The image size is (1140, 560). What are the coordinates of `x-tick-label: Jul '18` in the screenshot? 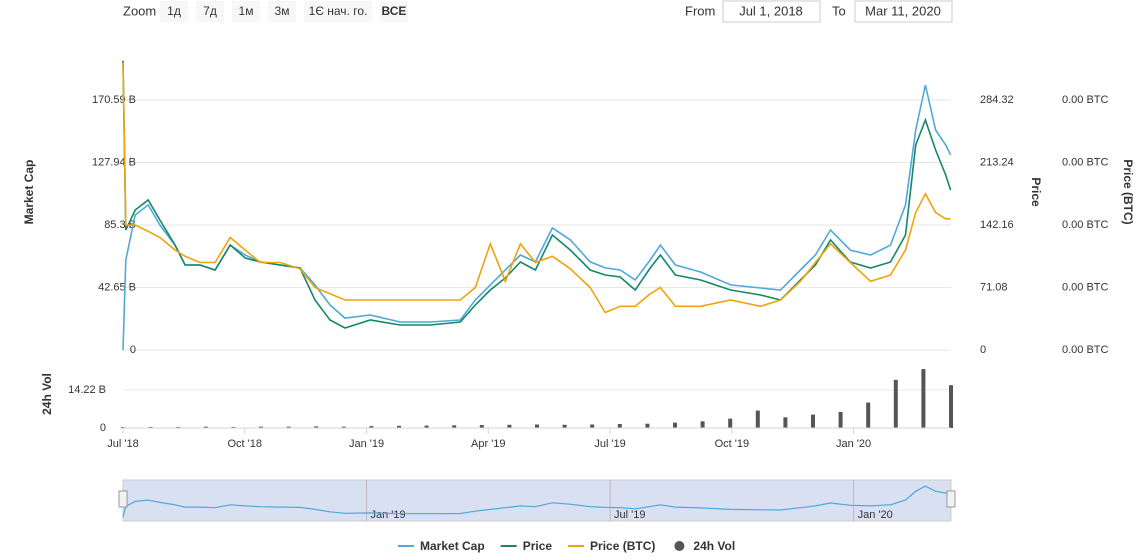 It's located at (122, 444).